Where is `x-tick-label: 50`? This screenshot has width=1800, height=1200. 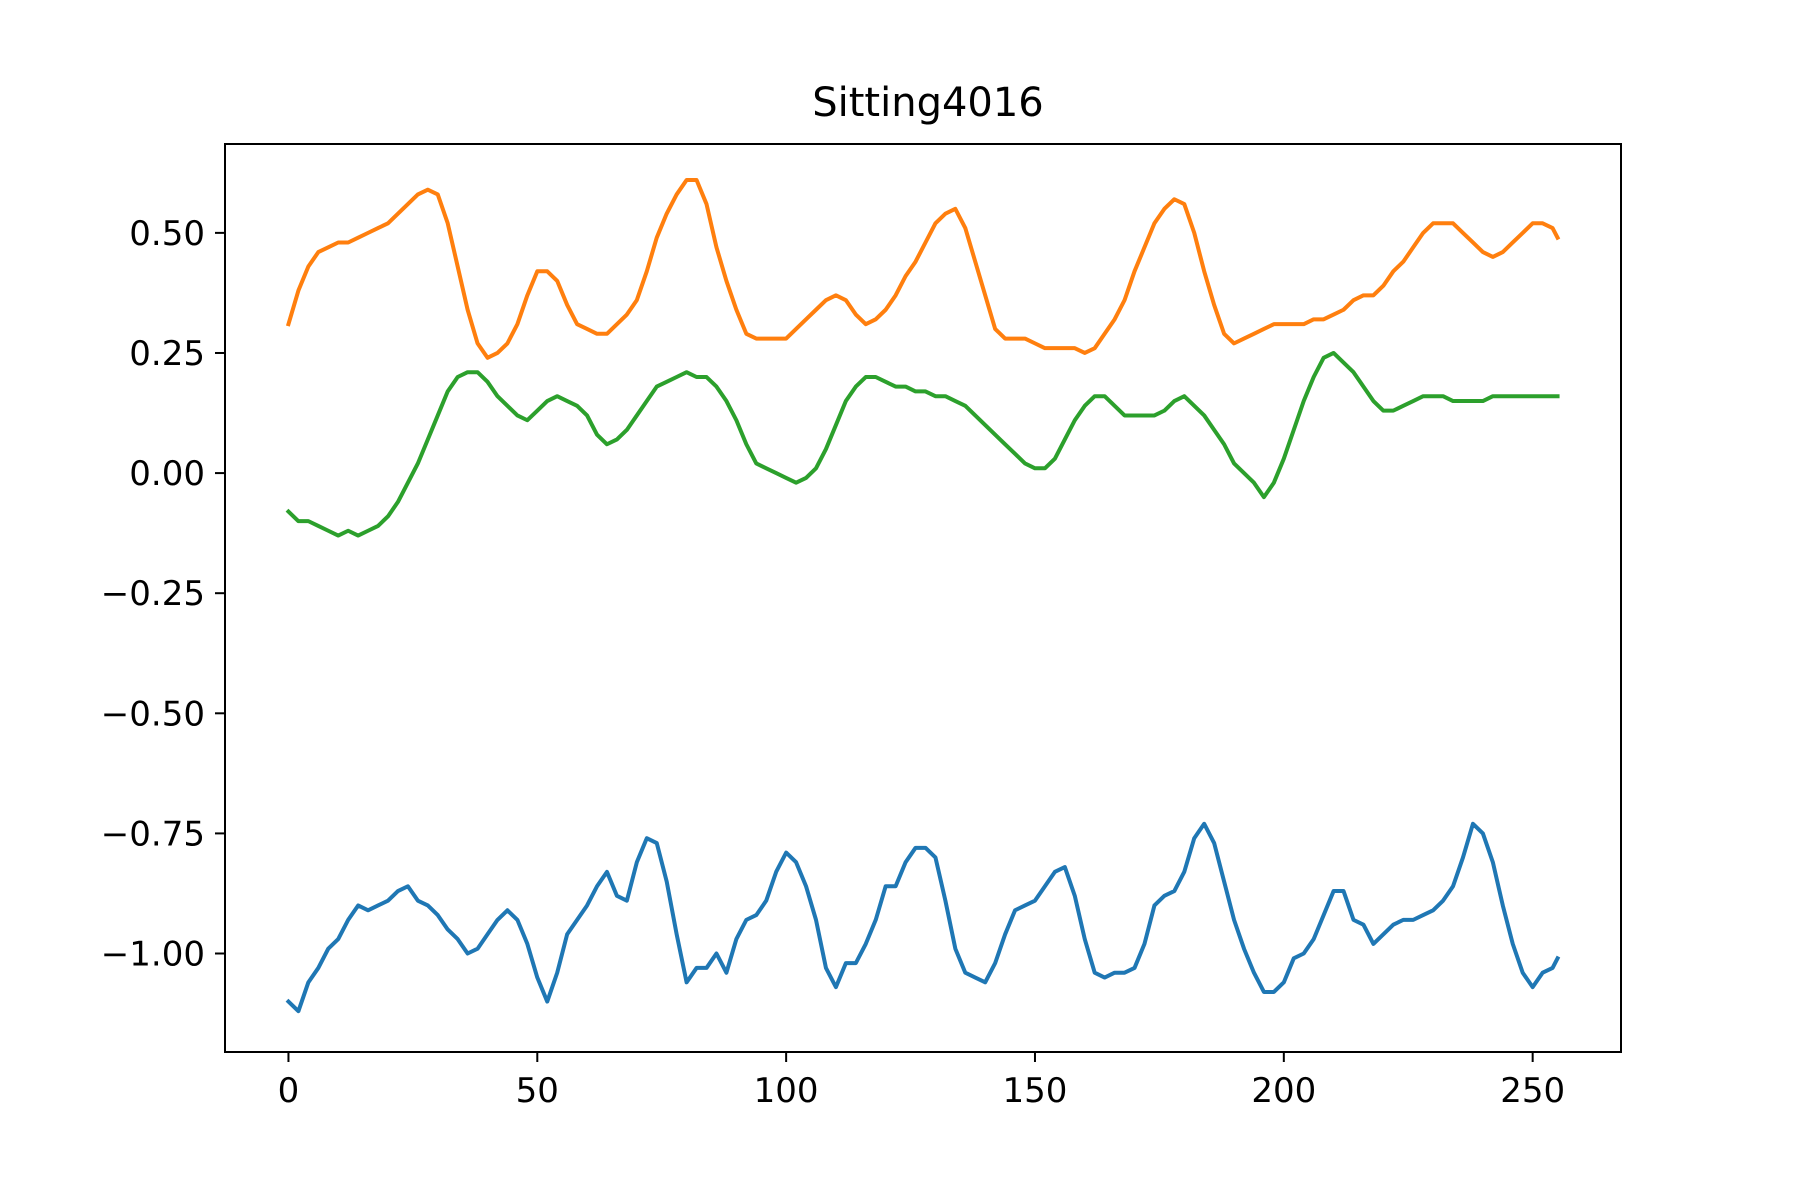
x-tick-label: 50 is located at coordinates (537, 1091).